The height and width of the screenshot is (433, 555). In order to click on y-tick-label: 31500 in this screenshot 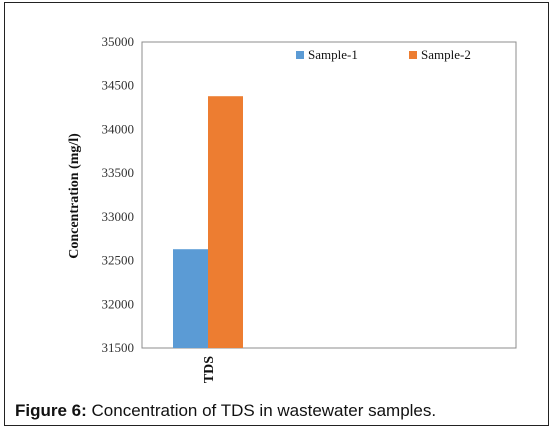, I will do `click(118, 347)`.